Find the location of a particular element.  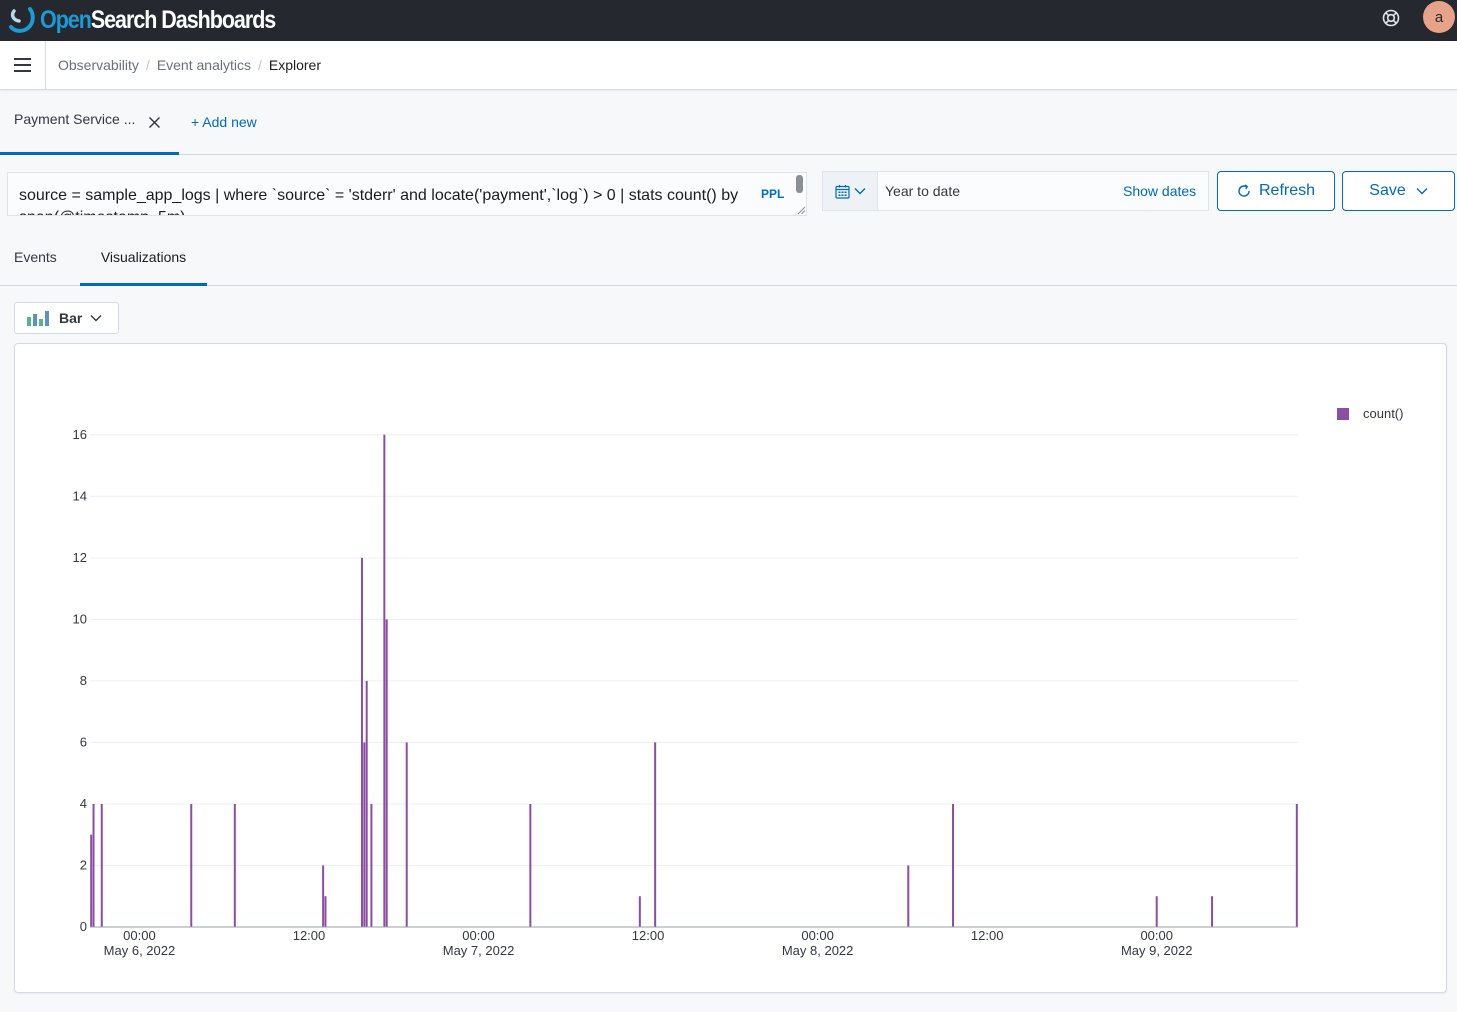

lifebuoy-icon is located at coordinates (1391, 18).